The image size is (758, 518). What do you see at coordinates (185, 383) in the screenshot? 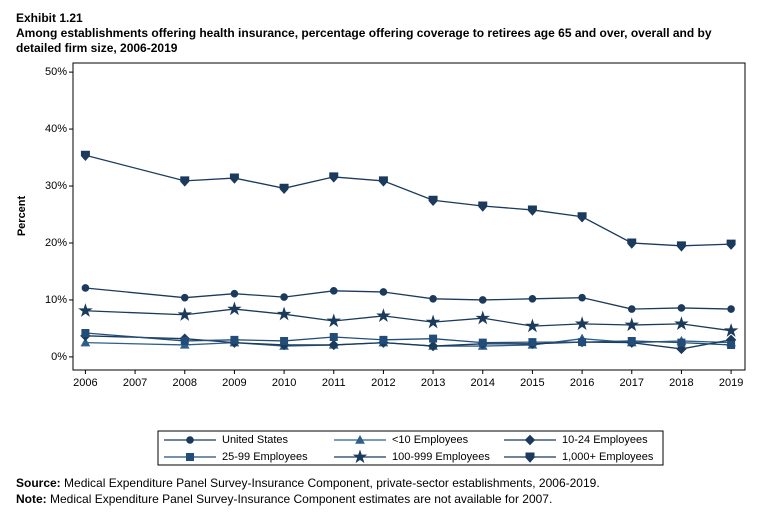
I see `x-tick-label: 2008` at bounding box center [185, 383].